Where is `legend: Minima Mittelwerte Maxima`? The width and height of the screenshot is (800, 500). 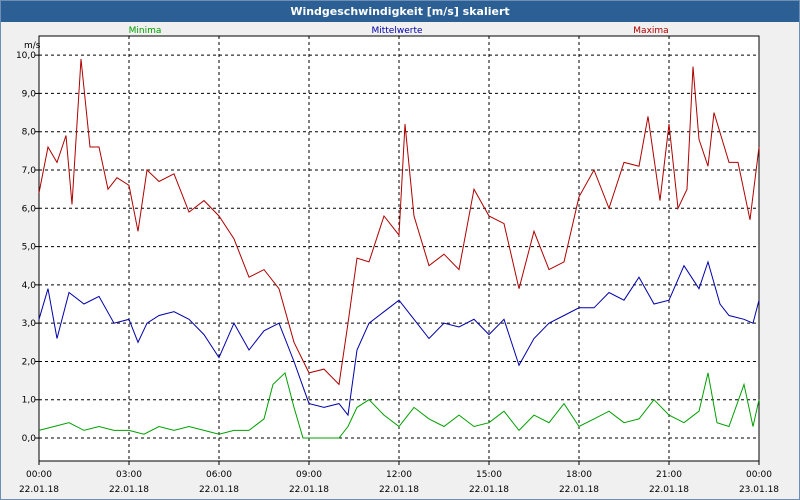
legend: Minima Mittelwerte Maxima is located at coordinates (399, 31).